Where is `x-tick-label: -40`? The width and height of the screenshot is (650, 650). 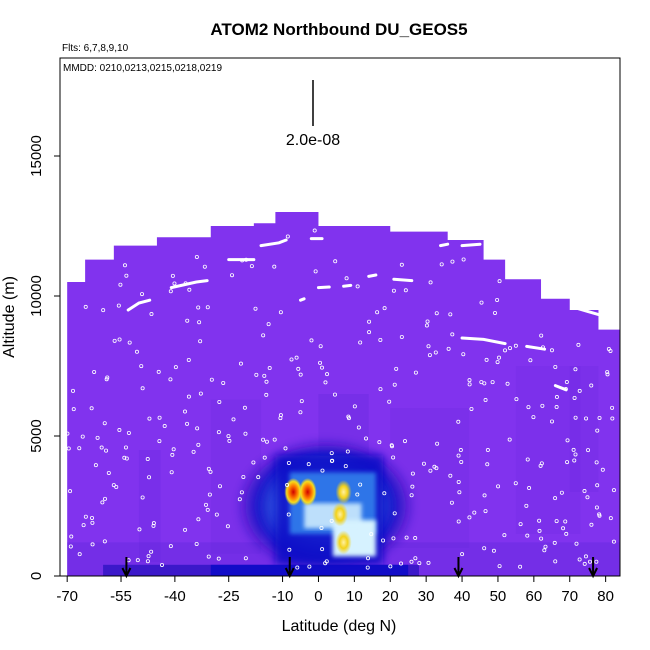 x-tick-label: -40 is located at coordinates (175, 596).